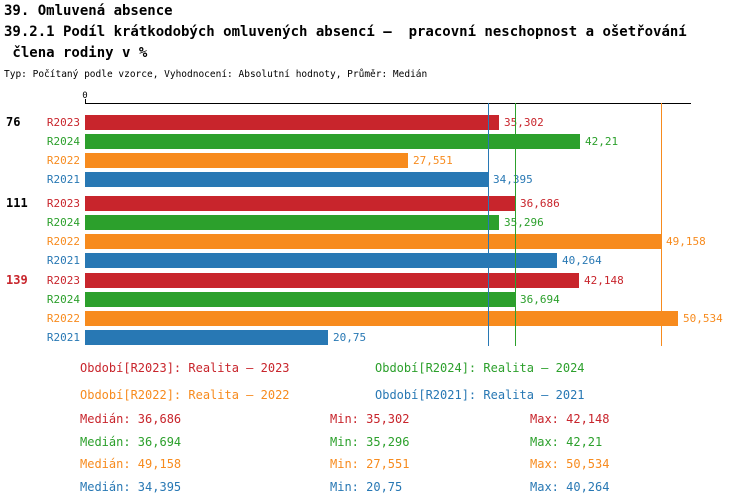 The width and height of the screenshot is (750, 498). What do you see at coordinates (17, 203) in the screenshot?
I see `group-label: 111` at bounding box center [17, 203].